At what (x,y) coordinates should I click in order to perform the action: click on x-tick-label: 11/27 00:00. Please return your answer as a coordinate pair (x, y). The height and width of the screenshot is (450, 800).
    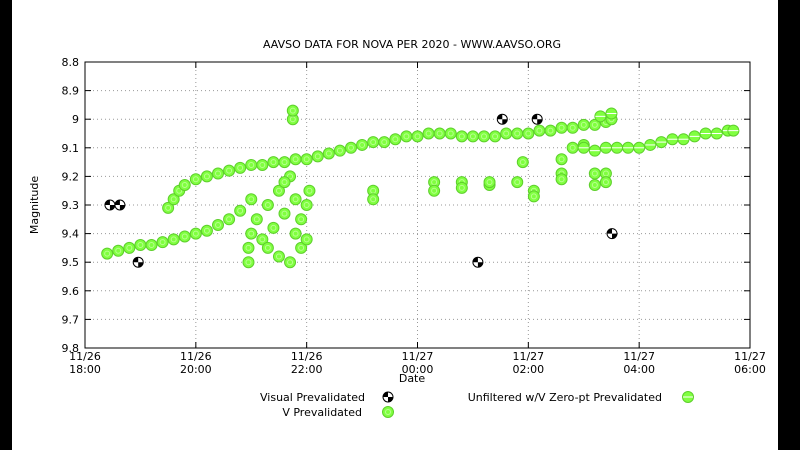
    Looking at the image, I should click on (418, 363).